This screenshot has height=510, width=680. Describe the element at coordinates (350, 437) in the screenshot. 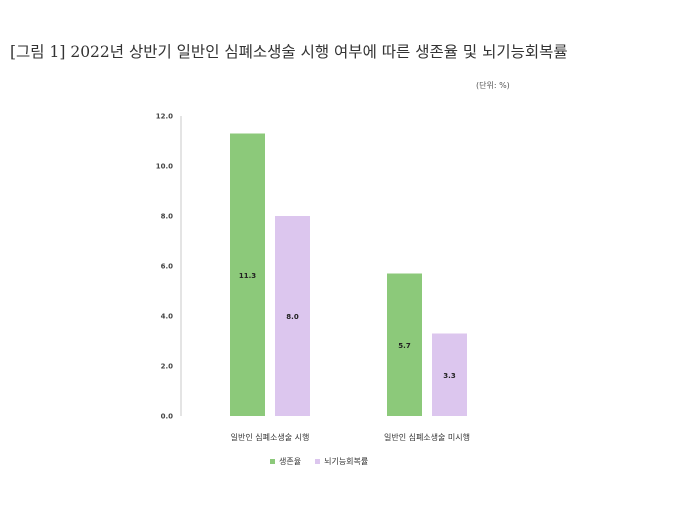

I see `x-axis-categories: 일반인 심폐소생술 시행 일반인 심폐소생술 미시행` at that location.